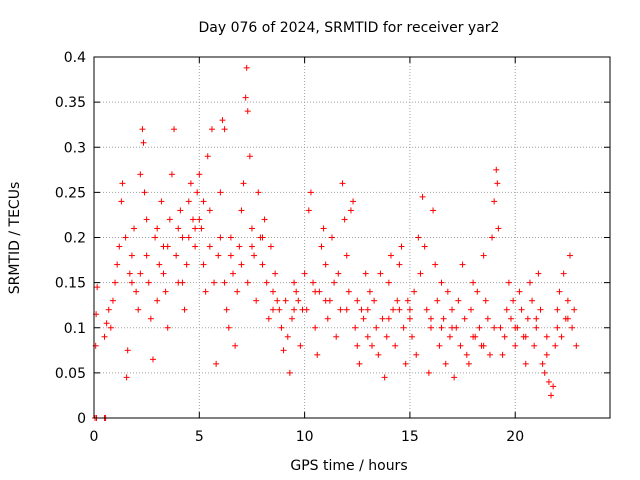  I want to click on x-tick-label: 15, so click(410, 437).